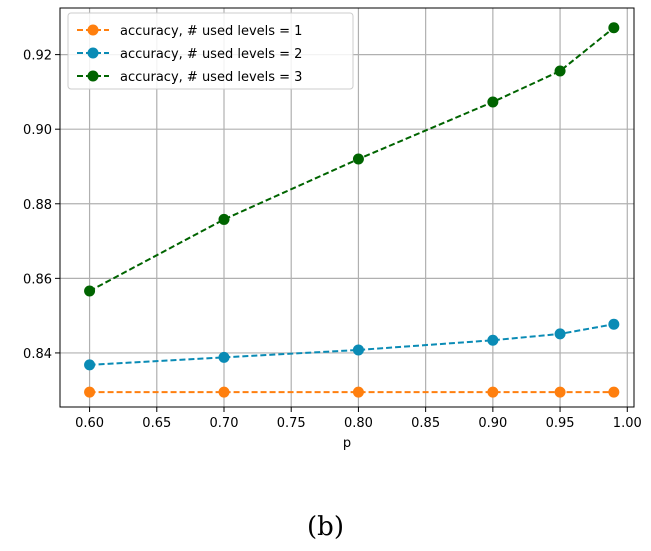  Describe the element at coordinates (627, 423) in the screenshot. I see `x-tick-label: 1.00` at that location.